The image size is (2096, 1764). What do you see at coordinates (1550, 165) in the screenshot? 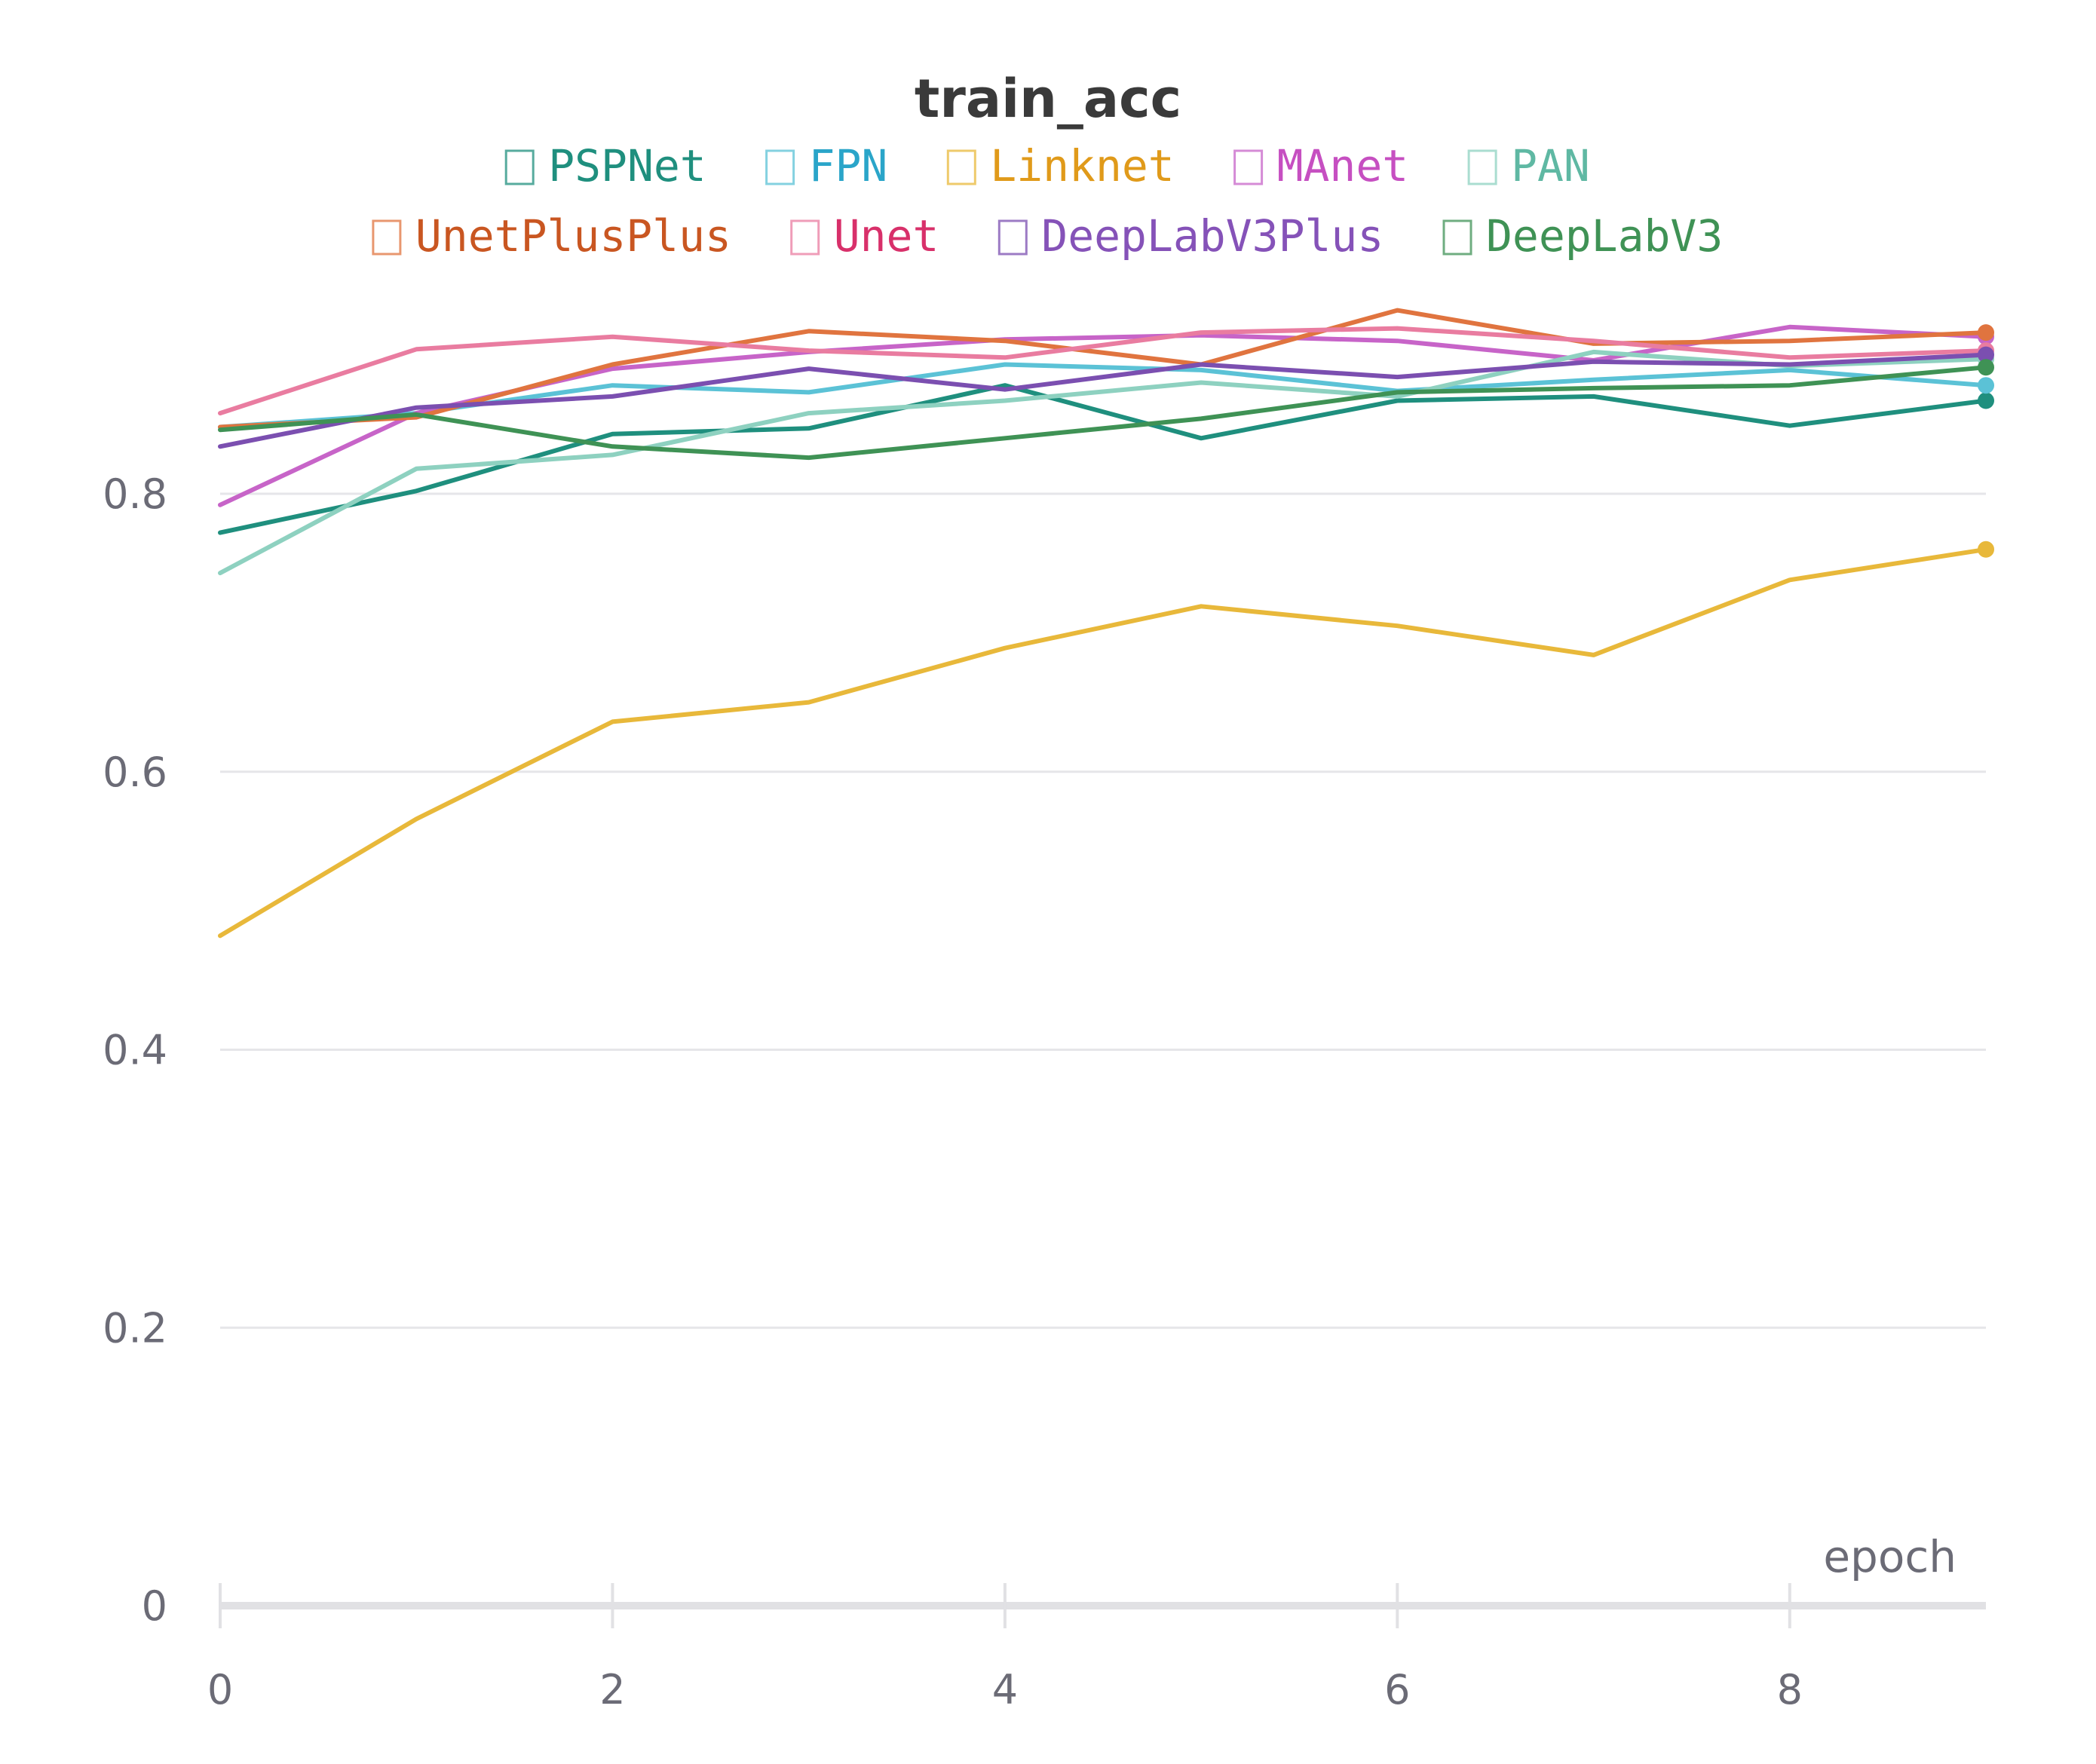
I see `legend-label: PAN` at bounding box center [1550, 165].